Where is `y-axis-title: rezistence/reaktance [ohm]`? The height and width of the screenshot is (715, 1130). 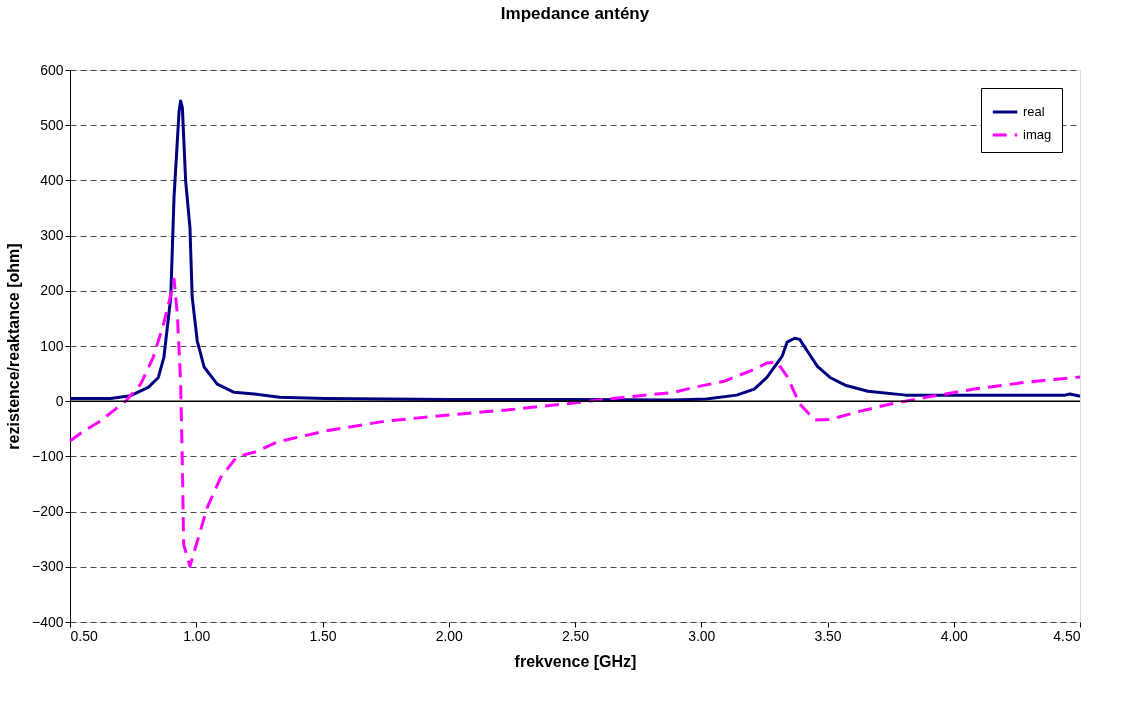
y-axis-title: rezistence/reaktance [ohm] is located at coordinates (13, 346).